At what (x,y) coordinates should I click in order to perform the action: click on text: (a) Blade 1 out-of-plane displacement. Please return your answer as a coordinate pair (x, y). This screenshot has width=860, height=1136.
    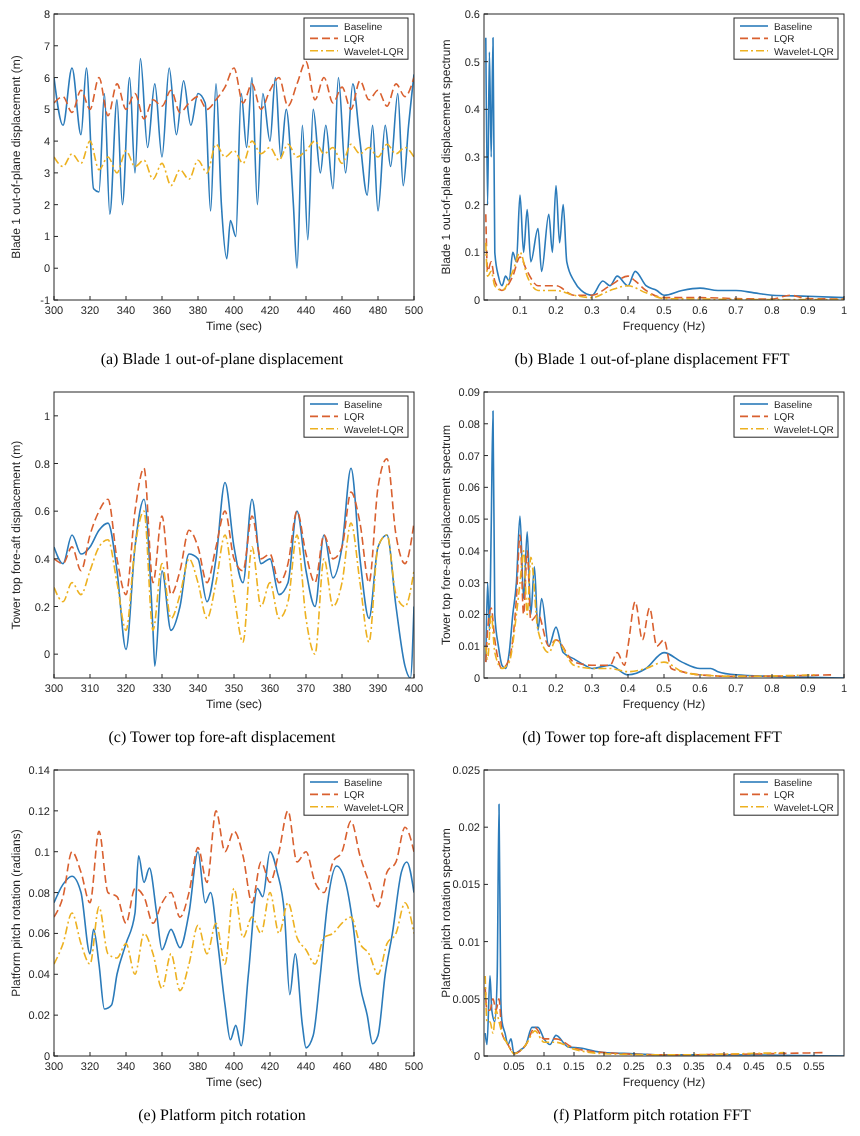
    Looking at the image, I should click on (222, 359).